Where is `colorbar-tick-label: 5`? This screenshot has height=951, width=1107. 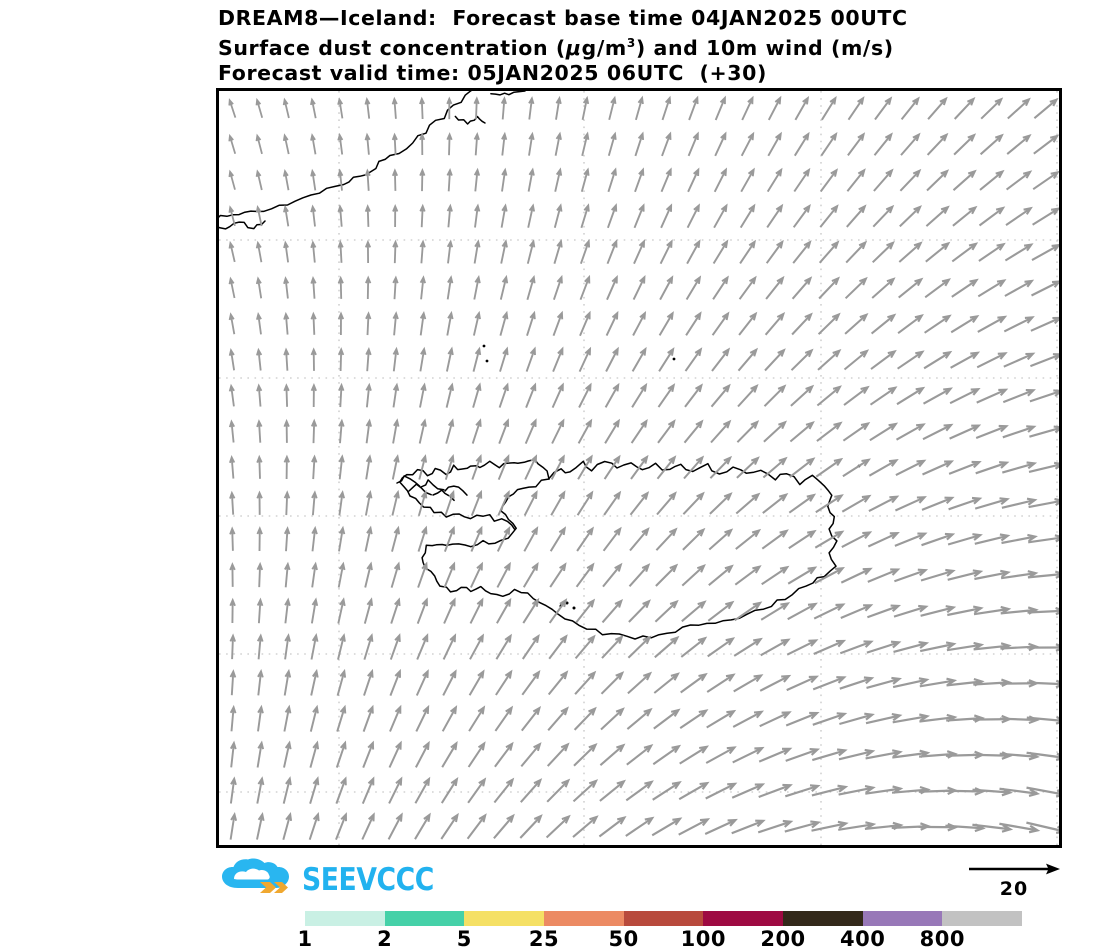
colorbar-tick-label: 5 is located at coordinates (464, 939).